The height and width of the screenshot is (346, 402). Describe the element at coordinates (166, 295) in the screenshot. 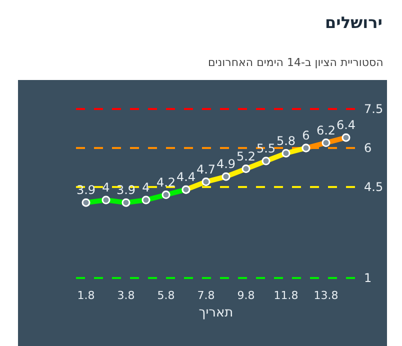

I see `x-tick-label: 5.8` at that location.